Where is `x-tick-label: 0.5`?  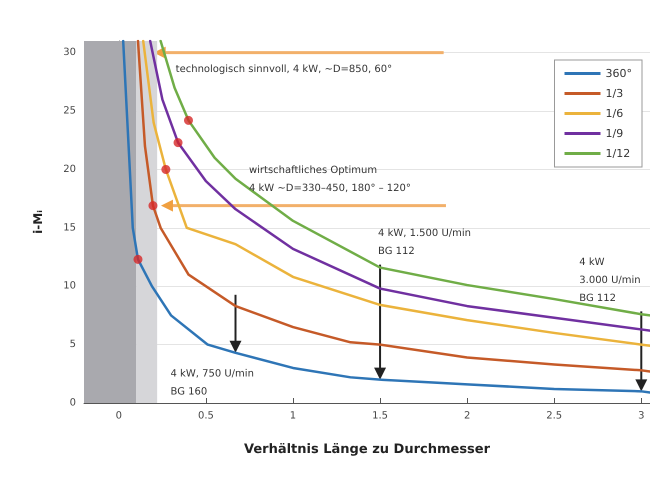 x-tick-label: 0.5 is located at coordinates (206, 416).